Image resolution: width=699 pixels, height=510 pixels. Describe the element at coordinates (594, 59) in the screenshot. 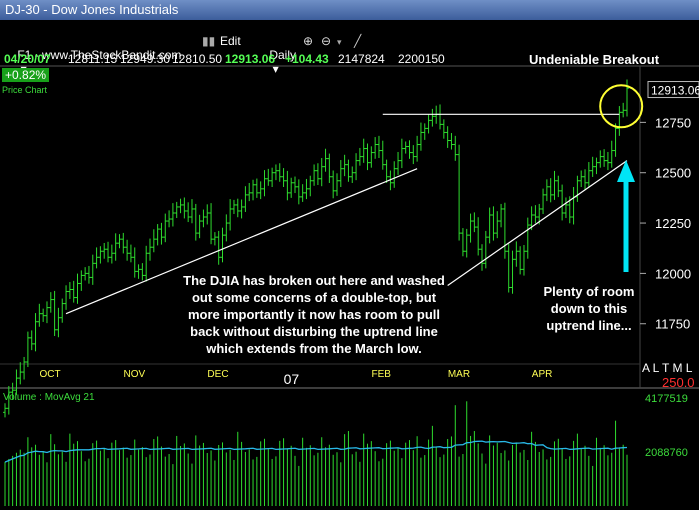

I see `breakout-annotation: Undeniable Breakout` at that location.